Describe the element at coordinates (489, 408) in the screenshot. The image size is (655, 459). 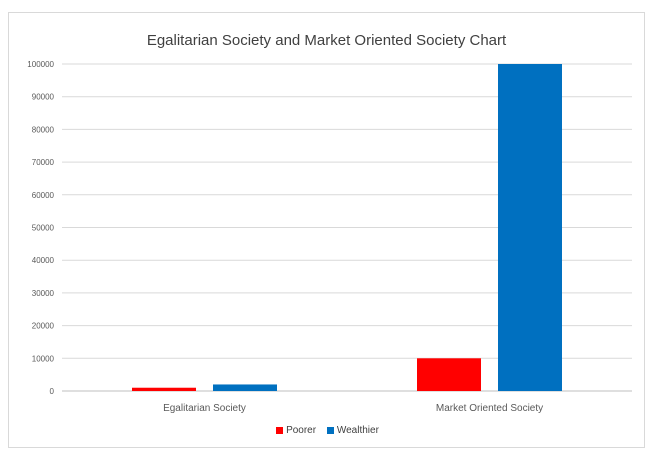
I see `x-category-label: Market Oriented Society` at that location.